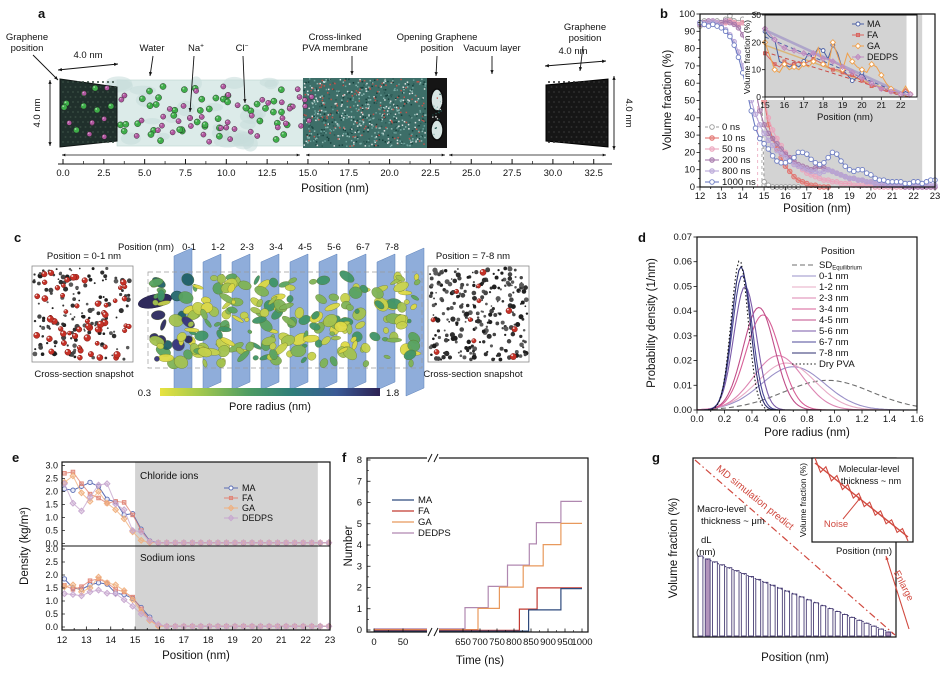  Describe the element at coordinates (807, 335) in the screenshot. I see `series-dry-pva` at that location.